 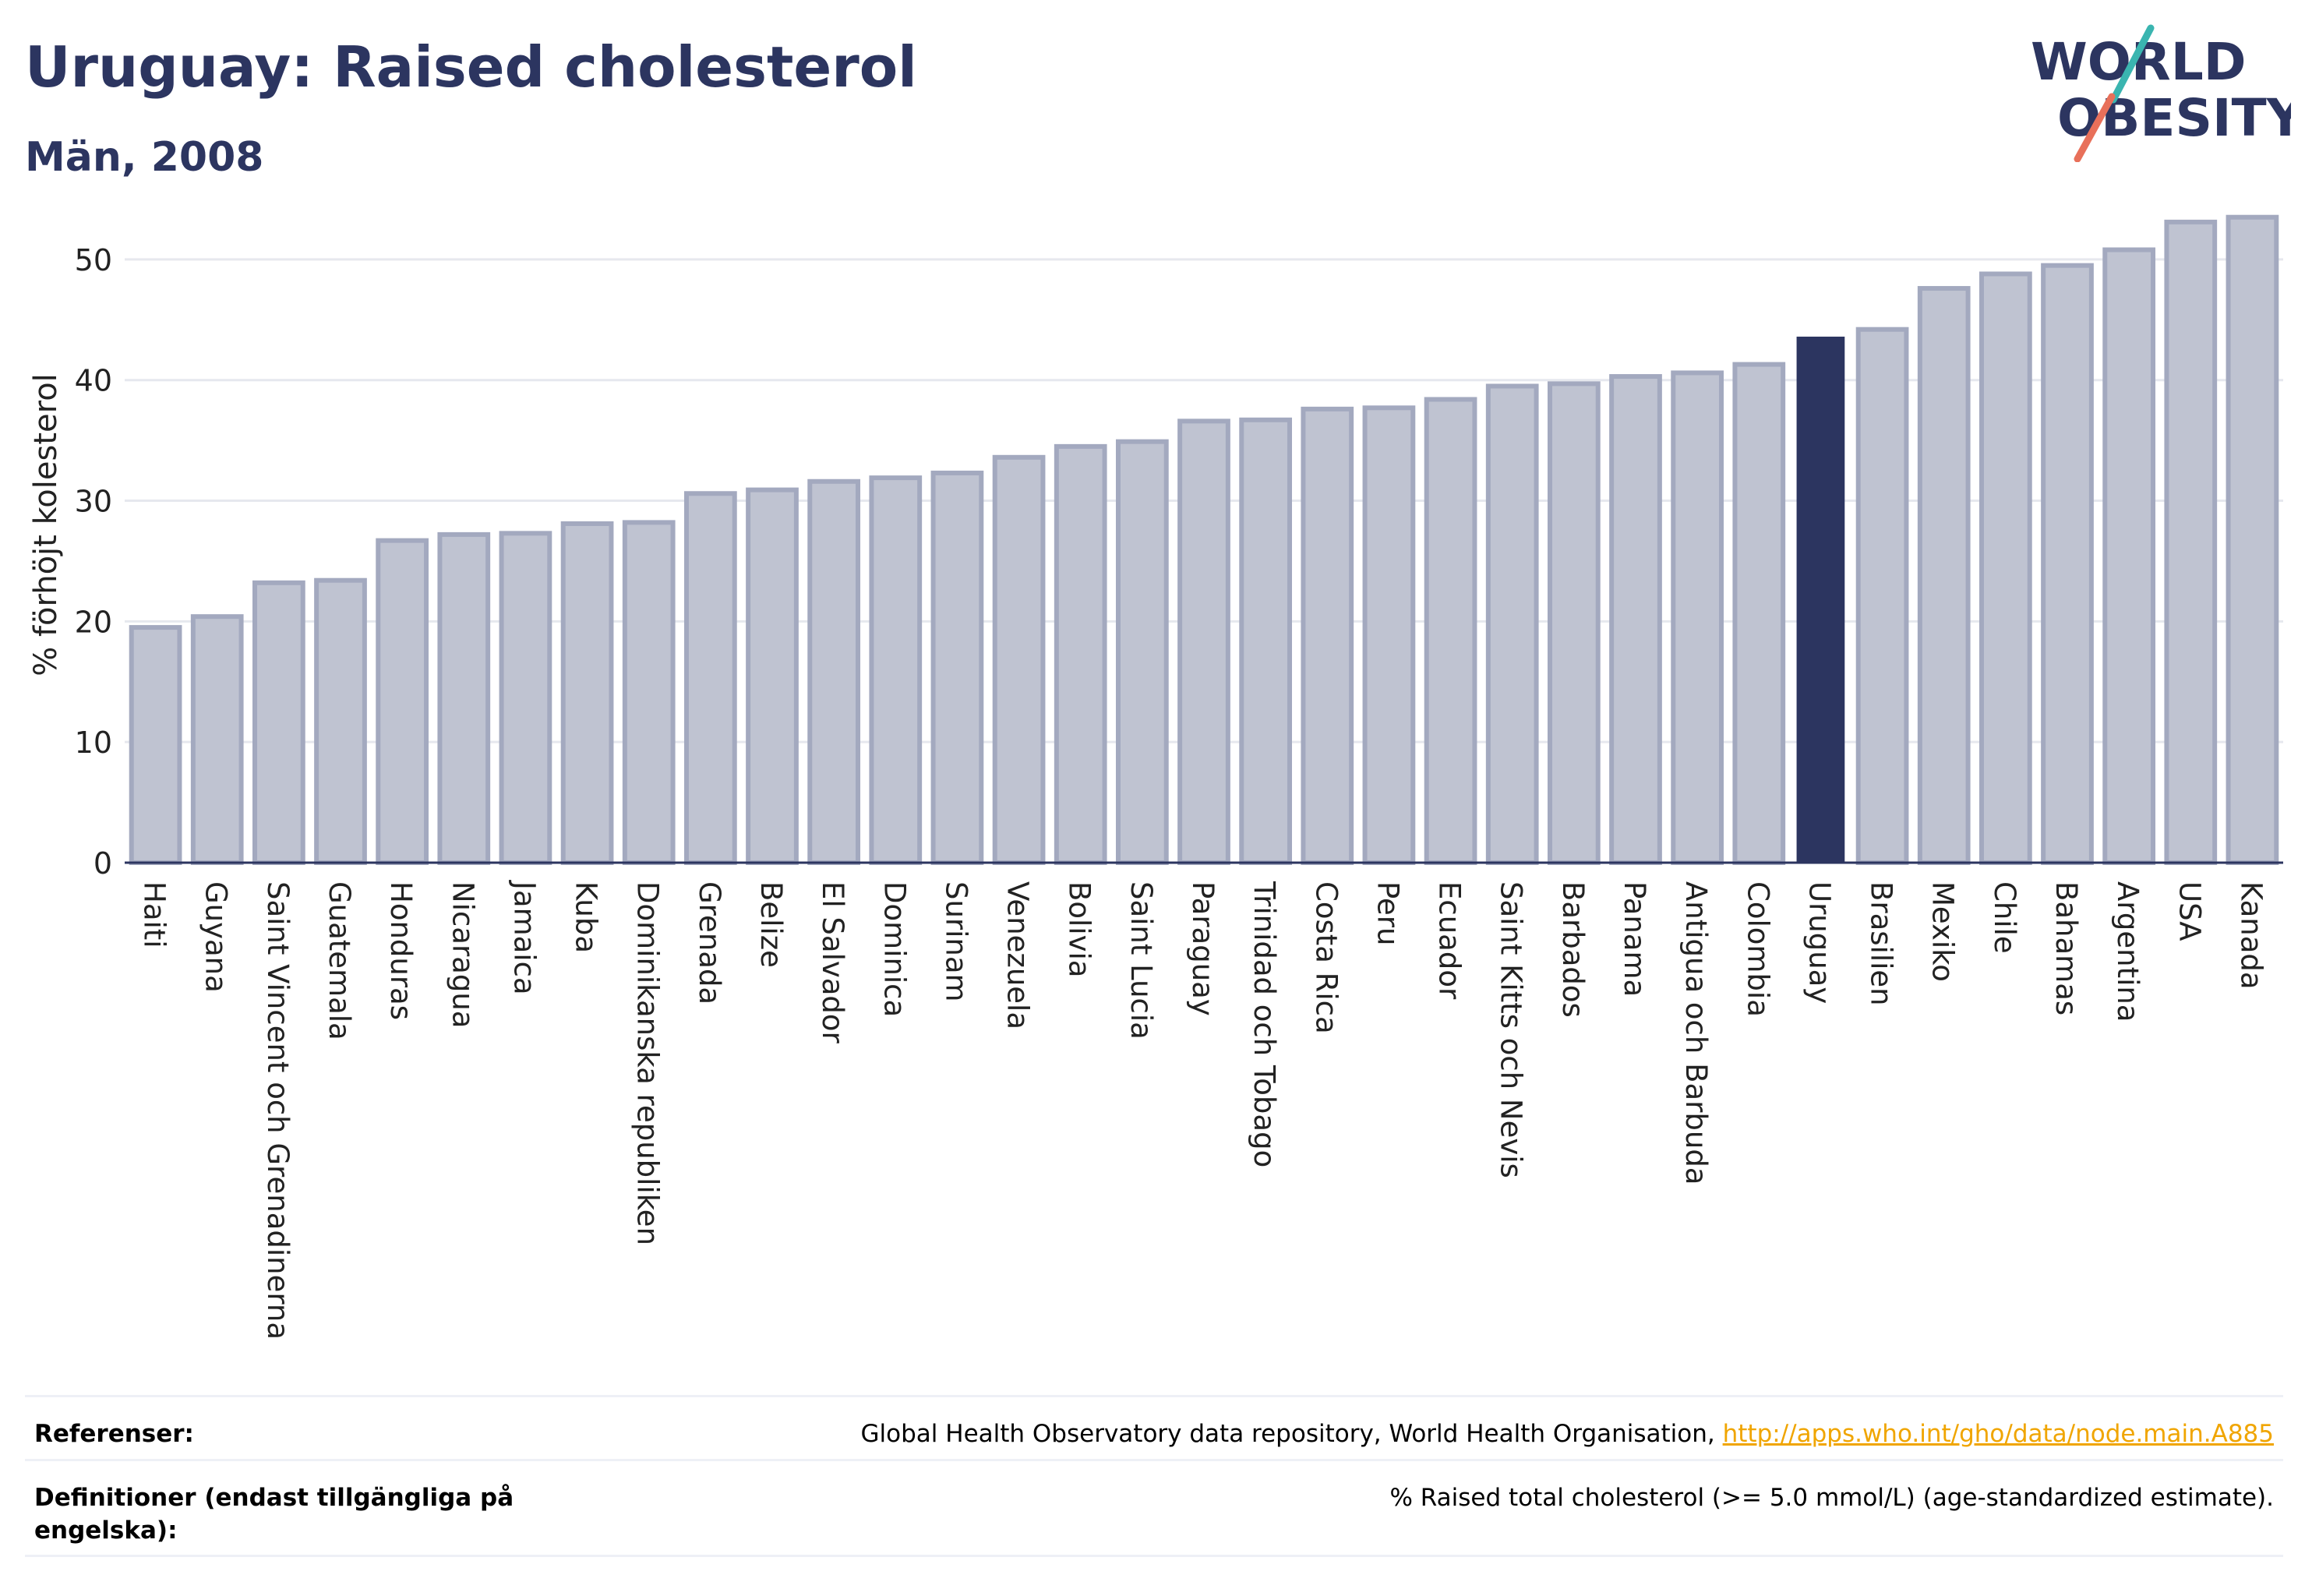 I want to click on bar-honduras, so click(x=402, y=701).